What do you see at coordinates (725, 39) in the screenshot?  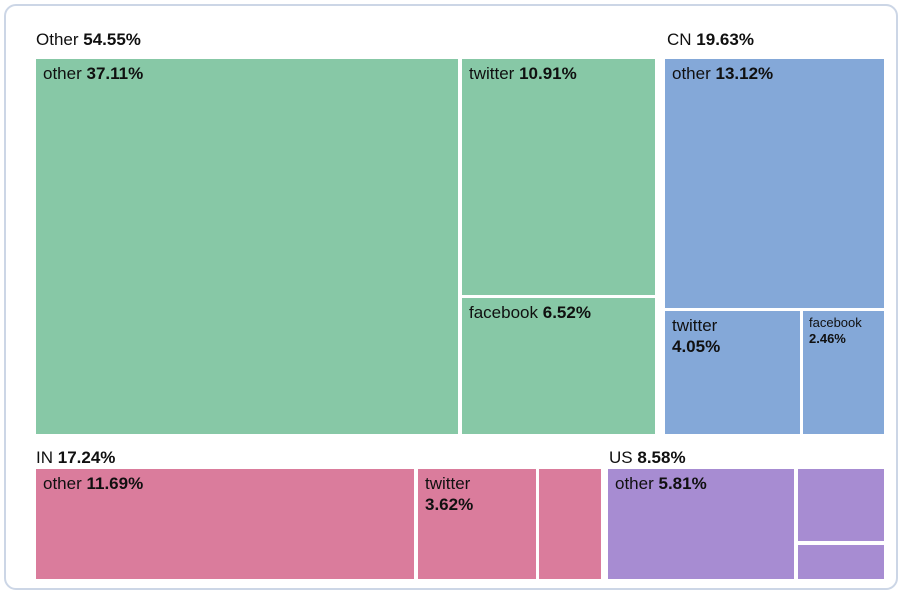 I see `group-percent: 19.63%` at bounding box center [725, 39].